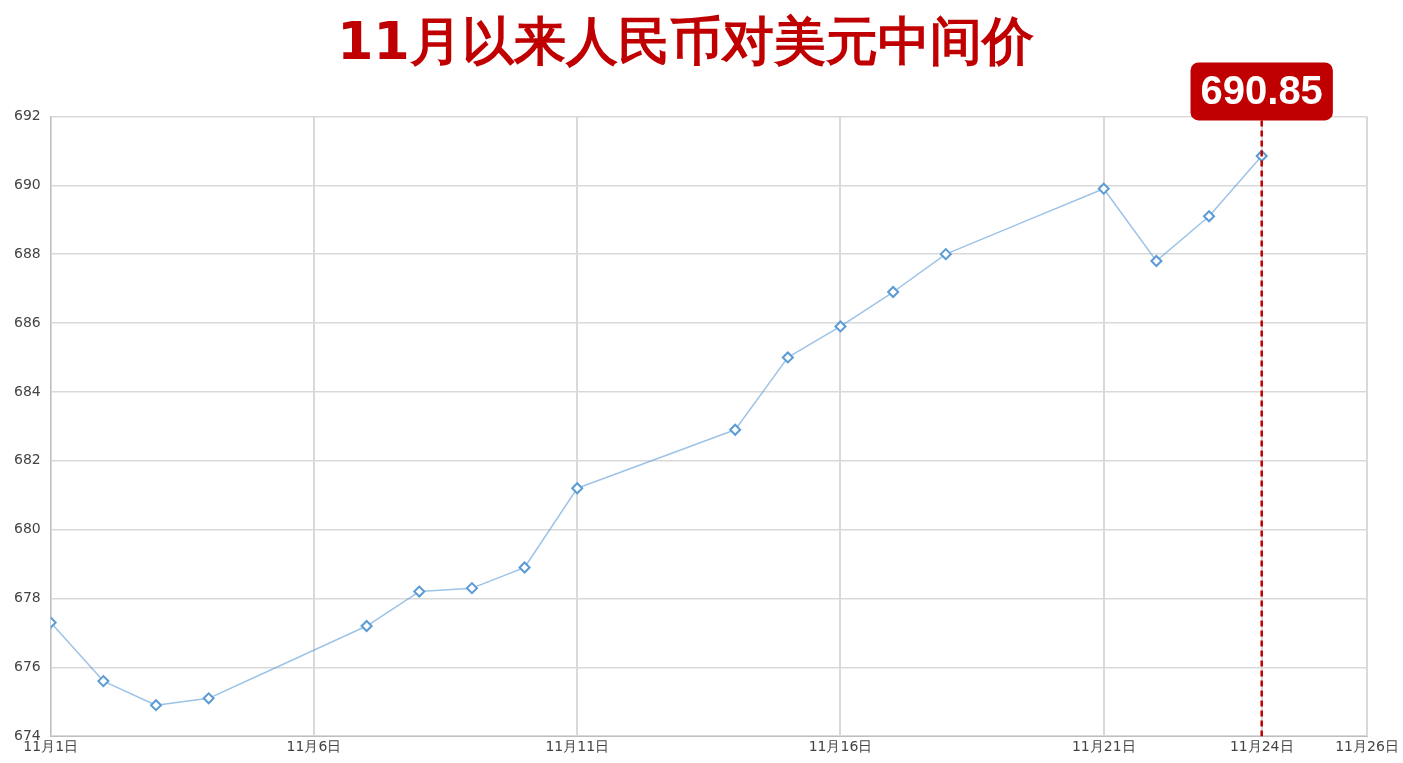  I want to click on y-tick-label: 682, so click(27, 459).